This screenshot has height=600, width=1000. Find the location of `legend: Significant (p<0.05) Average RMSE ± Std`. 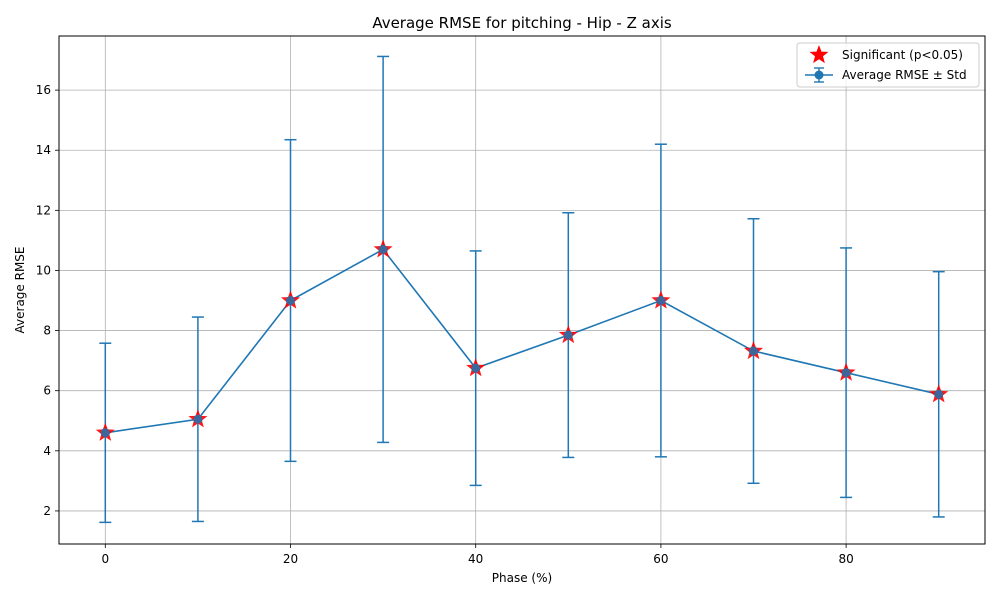

legend: Significant (p<0.05) Average RMSE ± Std is located at coordinates (888, 65).